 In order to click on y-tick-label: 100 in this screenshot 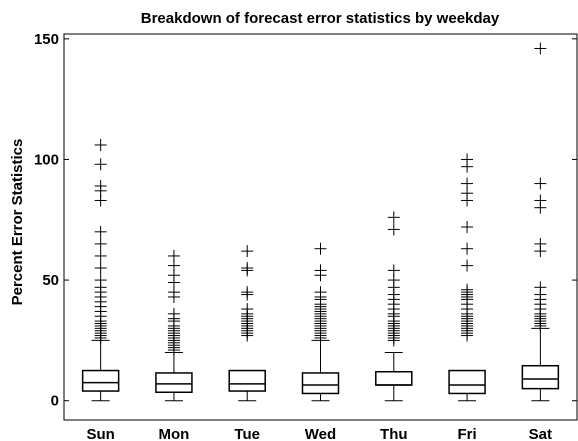, I will do `click(46, 159)`.